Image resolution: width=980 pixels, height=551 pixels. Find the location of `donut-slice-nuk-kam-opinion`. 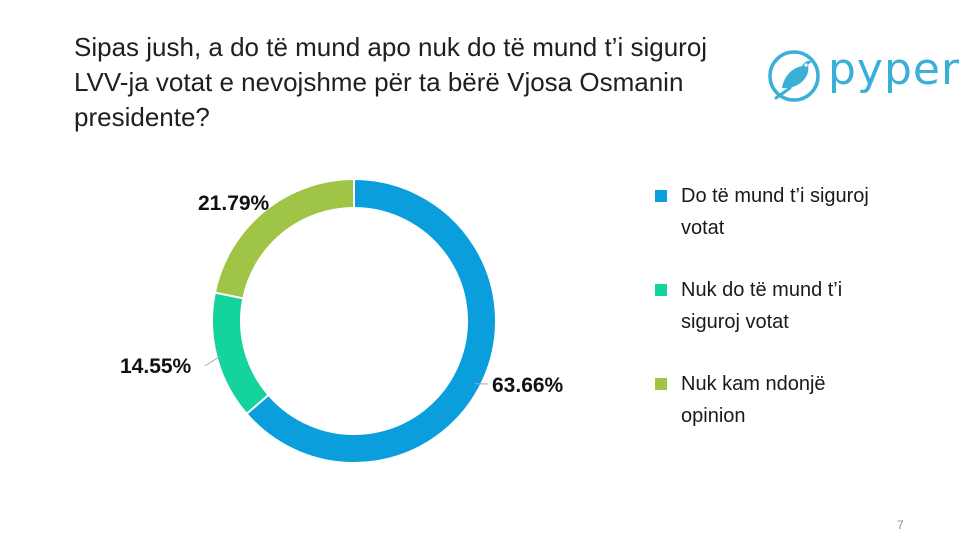

donut-slice-nuk-kam-opinion is located at coordinates (284, 238).